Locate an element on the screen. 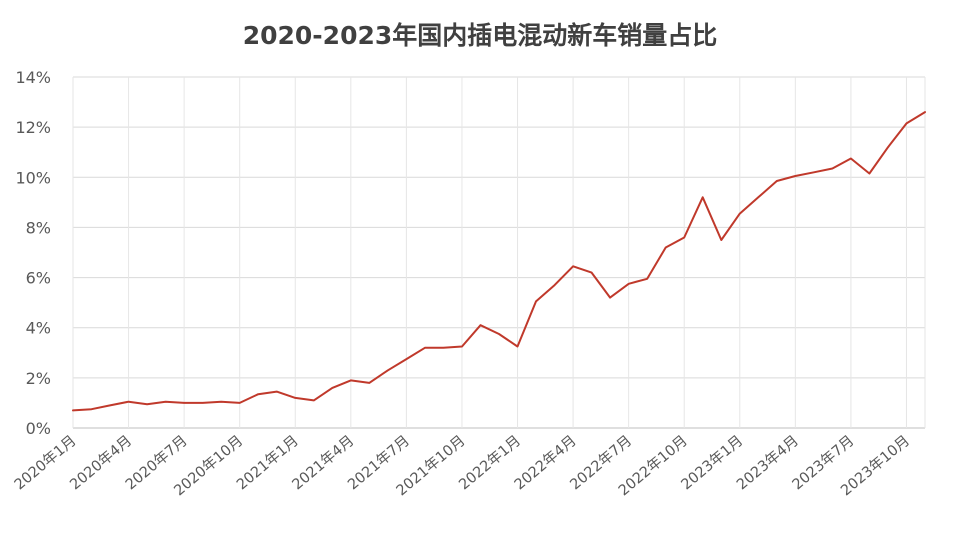 The image size is (960, 540). y-axis-ticks: 0% 2% 4% 6% 8% 10% 12% 14% is located at coordinates (33, 253).